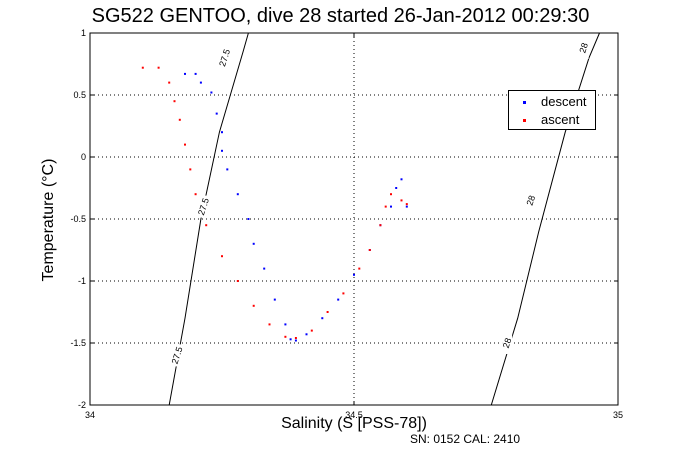 This screenshot has height=454, width=681. I want to click on legend-item-descent: descent, so click(552, 102).